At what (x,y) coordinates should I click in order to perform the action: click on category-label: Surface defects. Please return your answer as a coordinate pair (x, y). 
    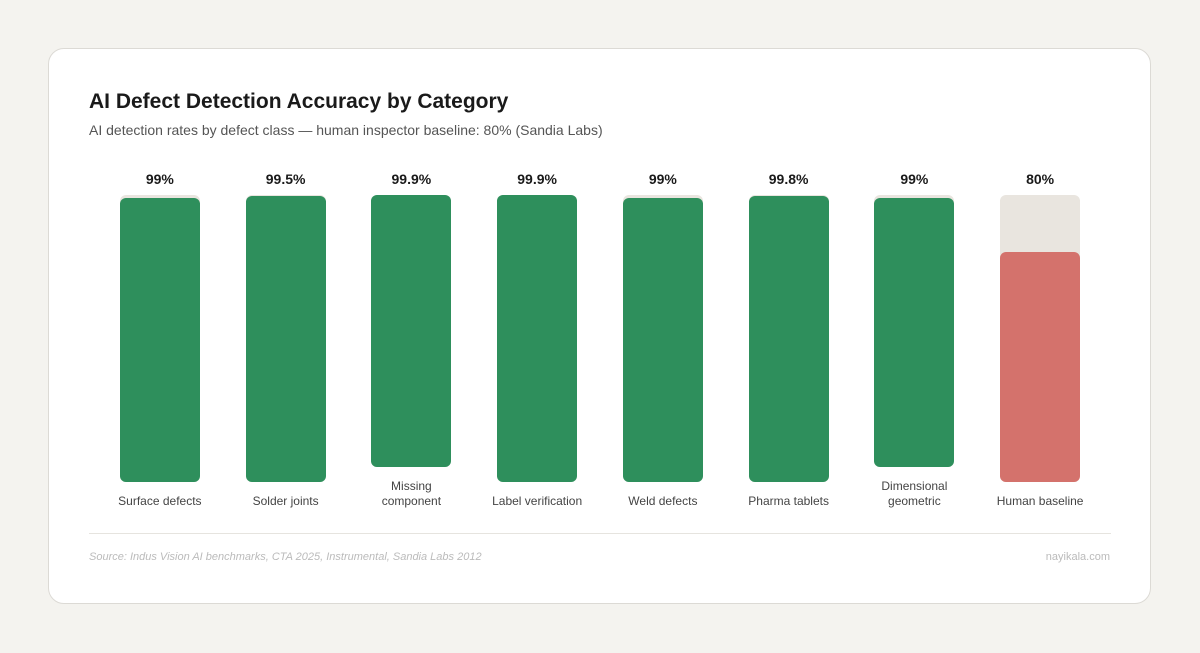
    Looking at the image, I should click on (160, 501).